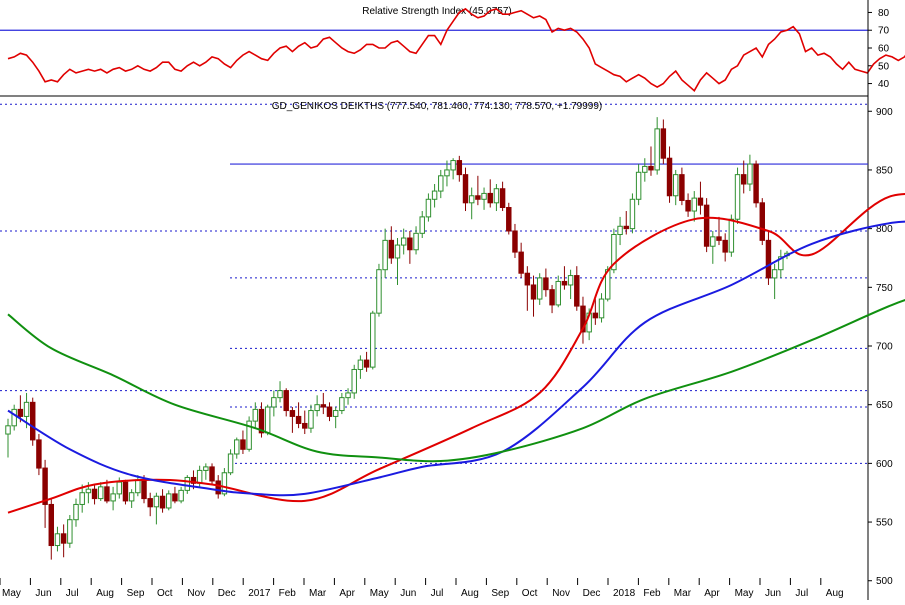 This screenshot has width=905, height=605. I want to click on x-month-label: 2018, so click(624, 593).